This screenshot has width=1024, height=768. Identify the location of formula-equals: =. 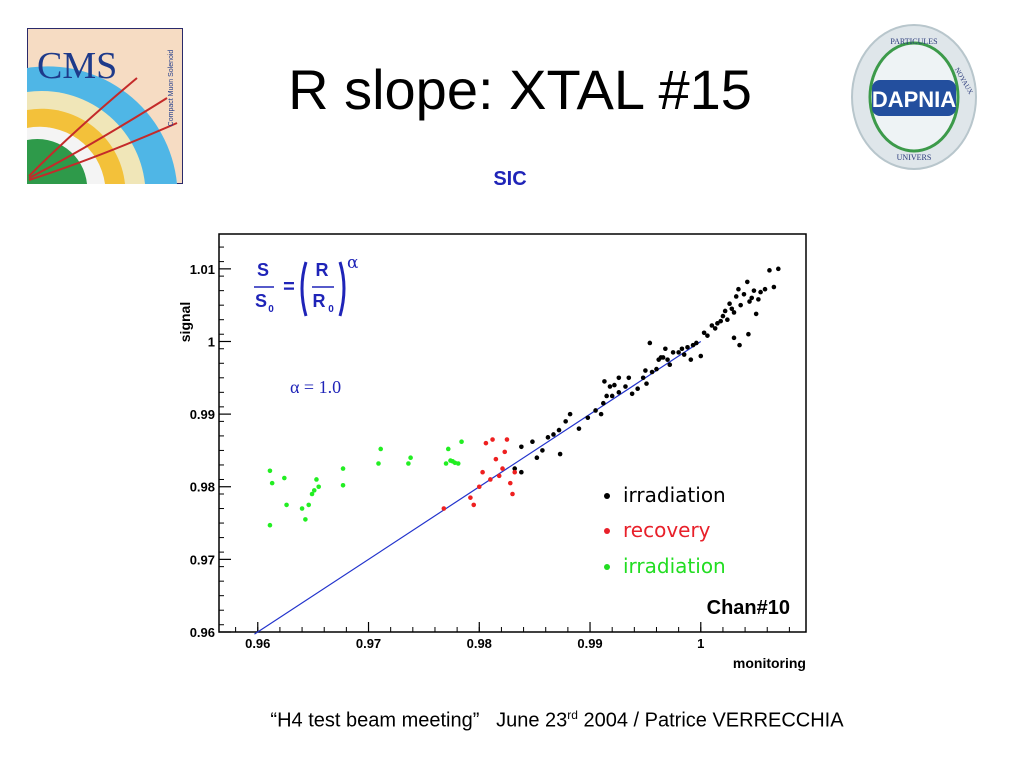
(289, 287).